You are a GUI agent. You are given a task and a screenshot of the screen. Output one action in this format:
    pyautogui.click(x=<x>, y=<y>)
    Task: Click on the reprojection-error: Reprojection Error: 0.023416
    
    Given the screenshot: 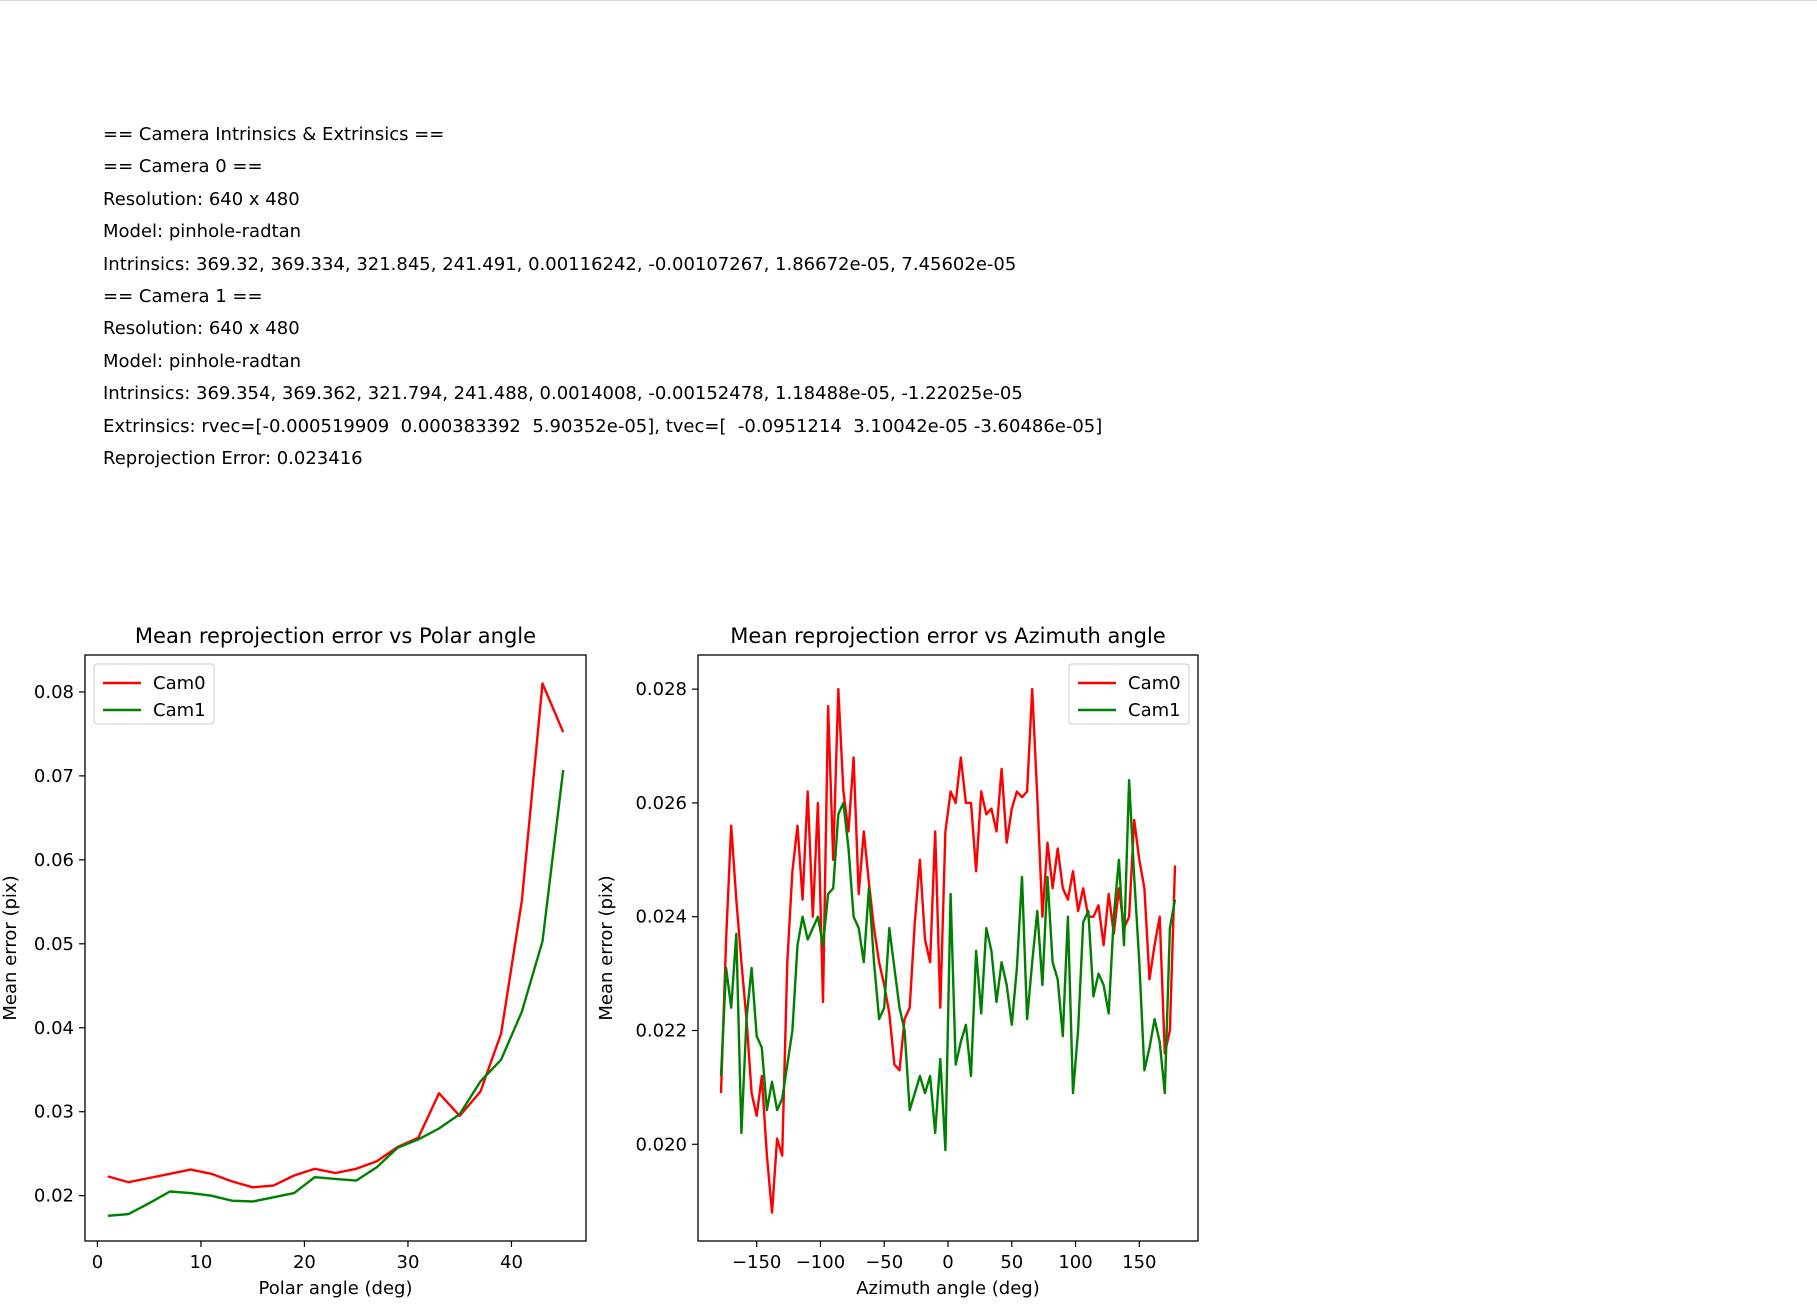 What is the action you would take?
    pyautogui.click(x=233, y=459)
    